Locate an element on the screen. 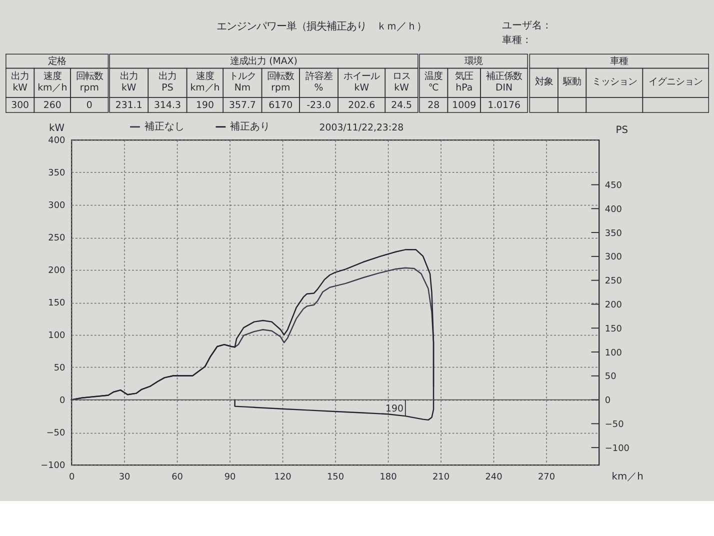 This screenshot has width=714, height=536. y2-tick-label: 200 is located at coordinates (613, 305).